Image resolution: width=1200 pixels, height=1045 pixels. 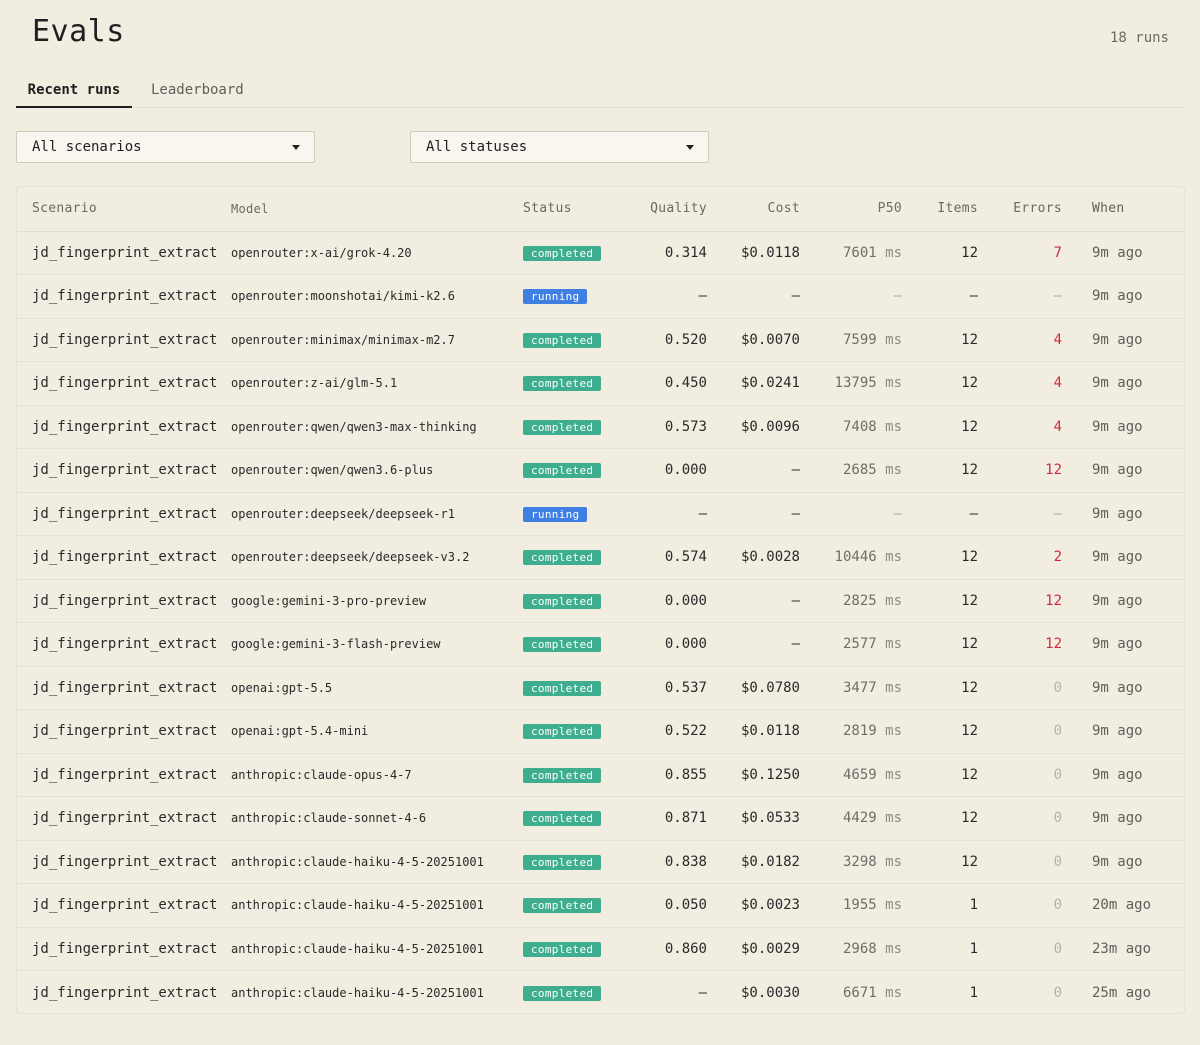 I want to click on cell-cost: $0.0023, so click(x=753, y=905).